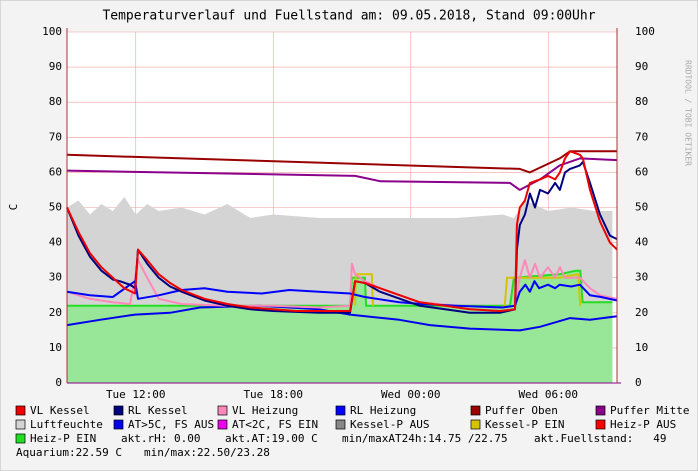 The width and height of the screenshot is (698, 471). Describe the element at coordinates (649, 410) in the screenshot. I see `legend-label: Puffer Mitte` at that location.